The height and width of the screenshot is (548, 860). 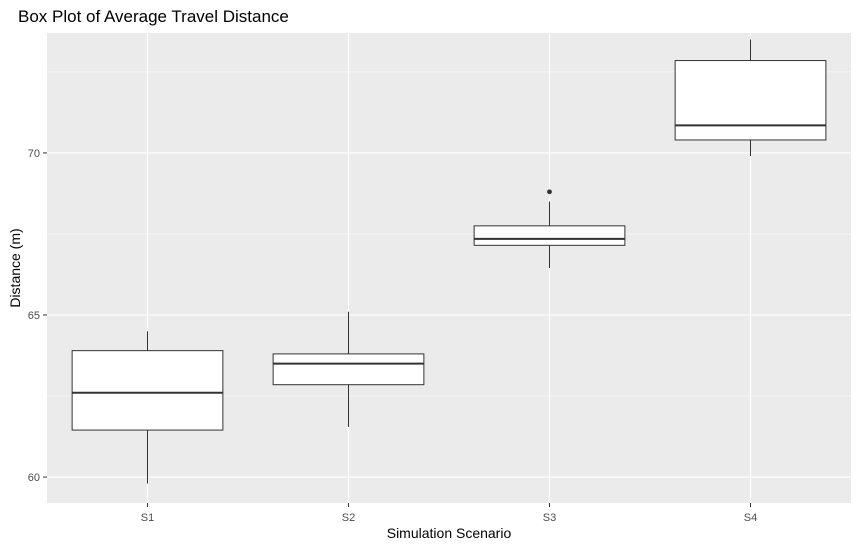 I want to click on y-tick-labels: 60 65 70, so click(x=37, y=316).